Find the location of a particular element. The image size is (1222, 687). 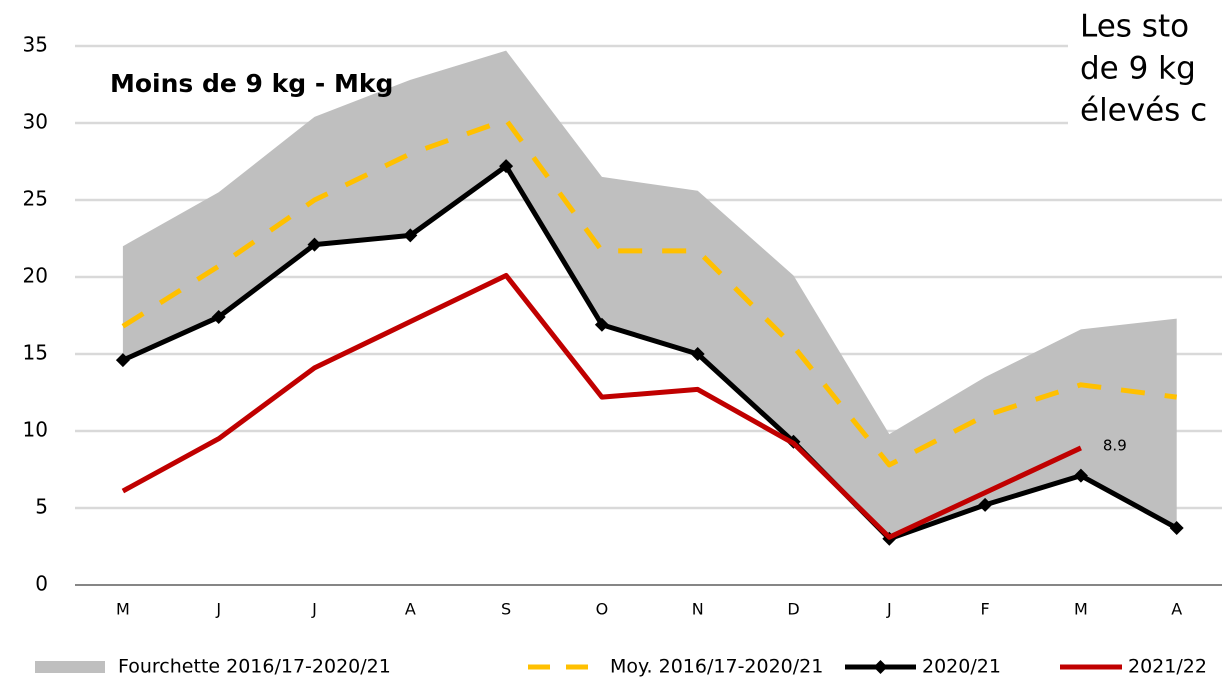

annotation: Les sto is located at coordinates (1134, 27).